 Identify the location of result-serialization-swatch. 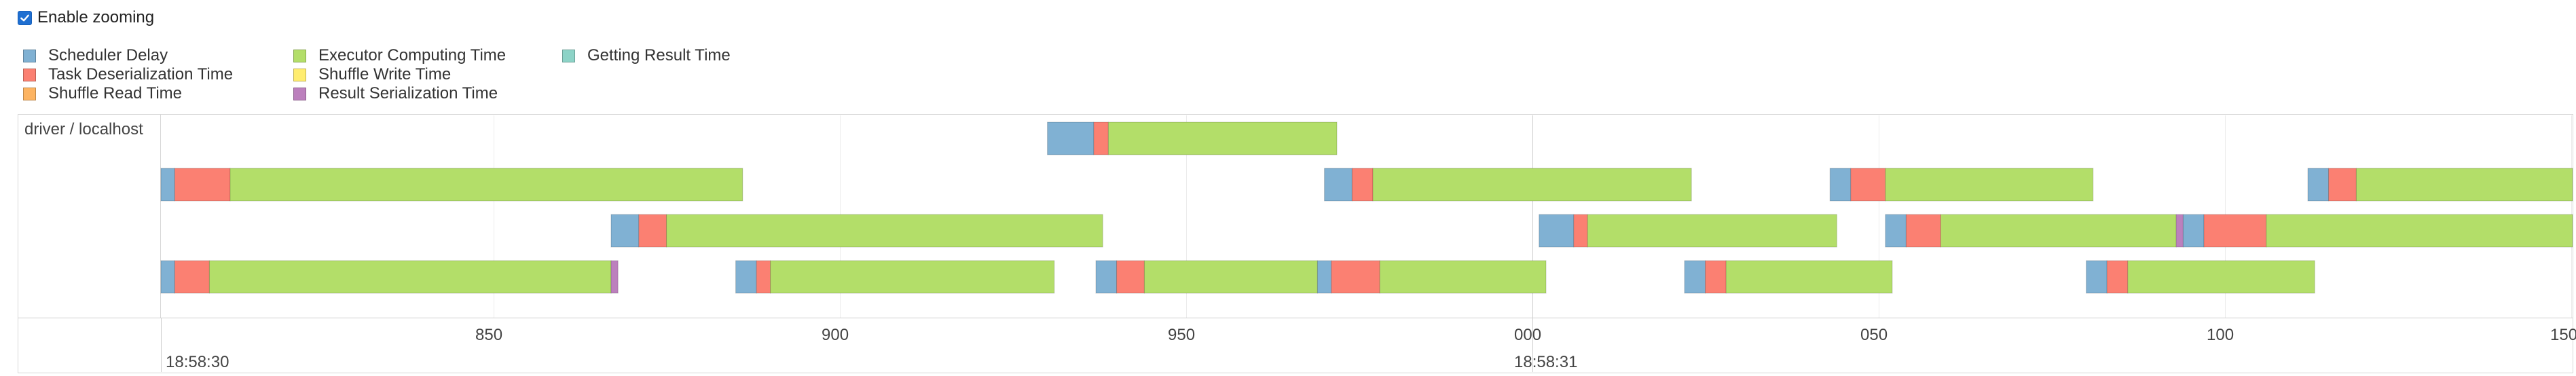
(299, 93).